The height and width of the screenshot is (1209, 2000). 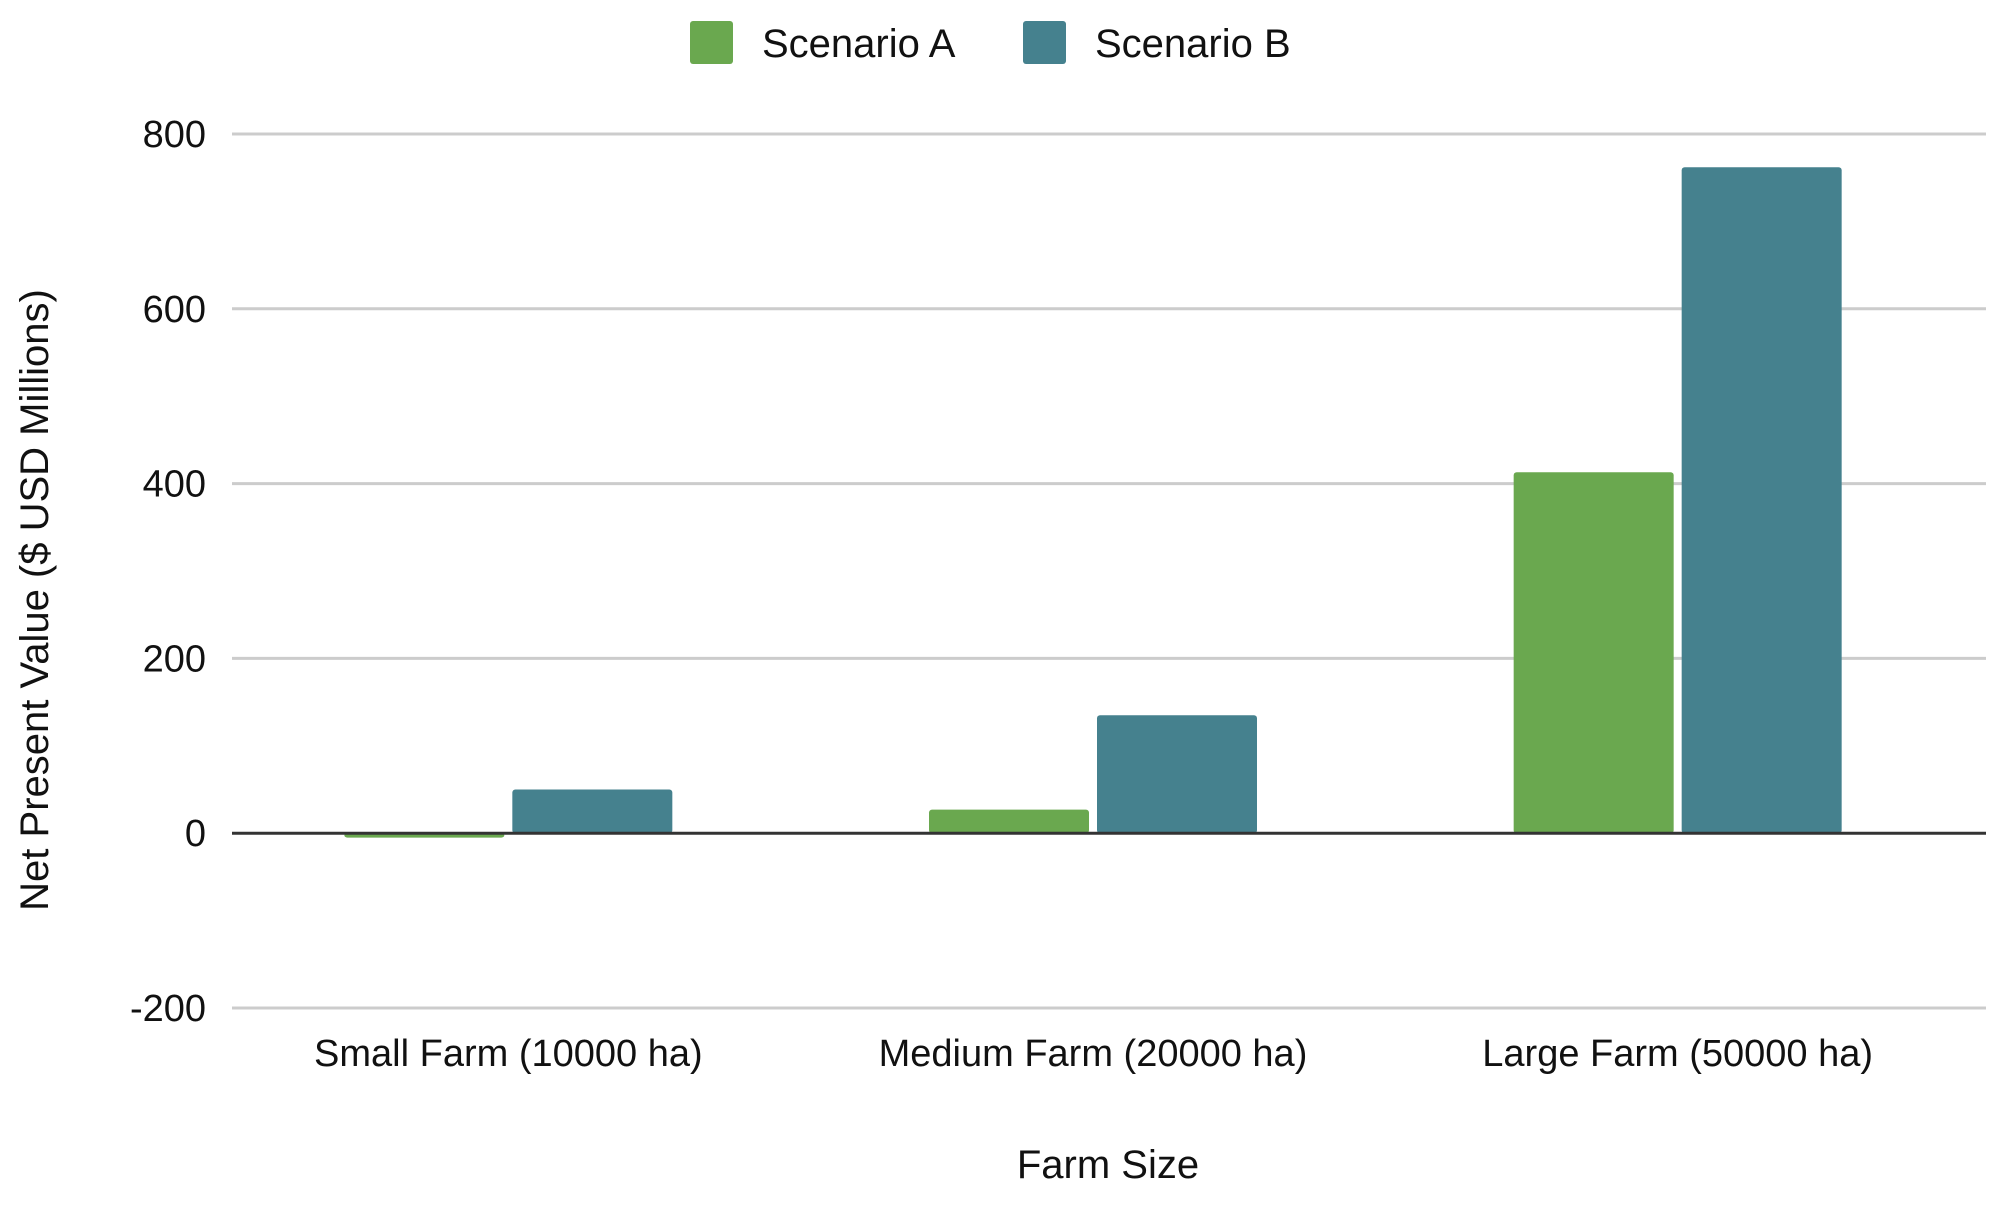 I want to click on y-axis-title: Net Present Value ($ USD Millions), so click(x=35, y=600).